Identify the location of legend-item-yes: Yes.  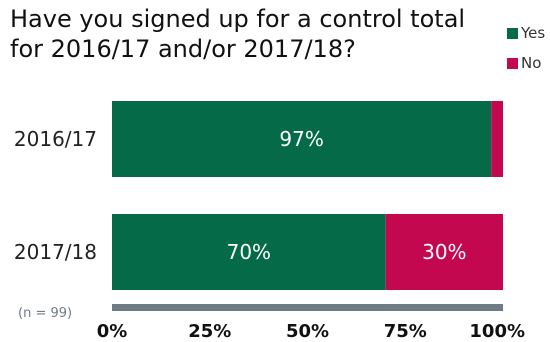
(526, 33).